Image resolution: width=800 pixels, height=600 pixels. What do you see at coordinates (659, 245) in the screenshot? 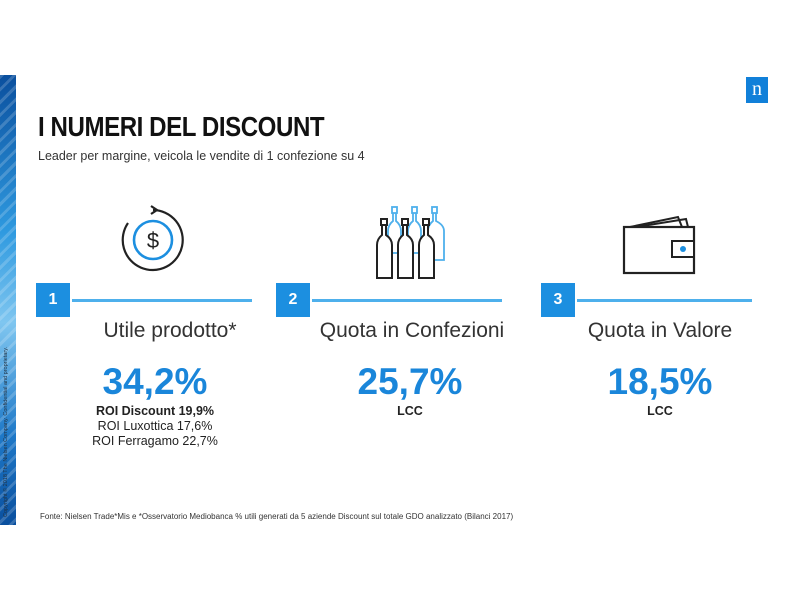
I see `wallet-icon` at bounding box center [659, 245].